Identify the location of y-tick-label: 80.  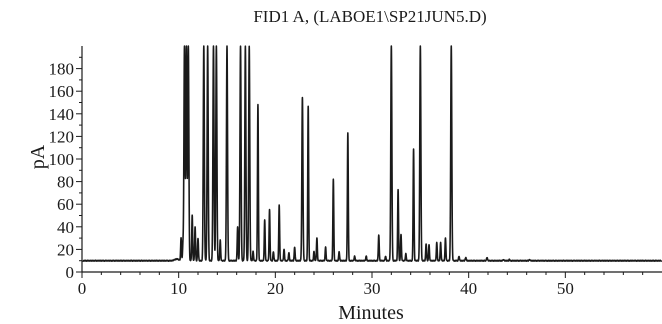
(65, 182).